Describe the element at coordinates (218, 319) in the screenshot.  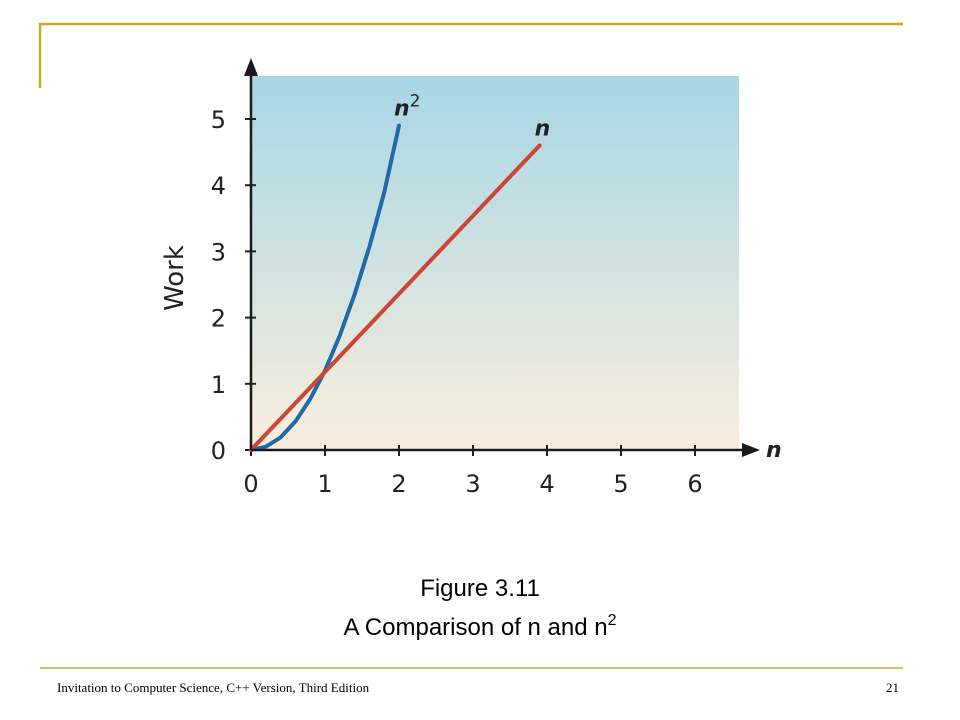
I see `y-tick-label: 2` at that location.